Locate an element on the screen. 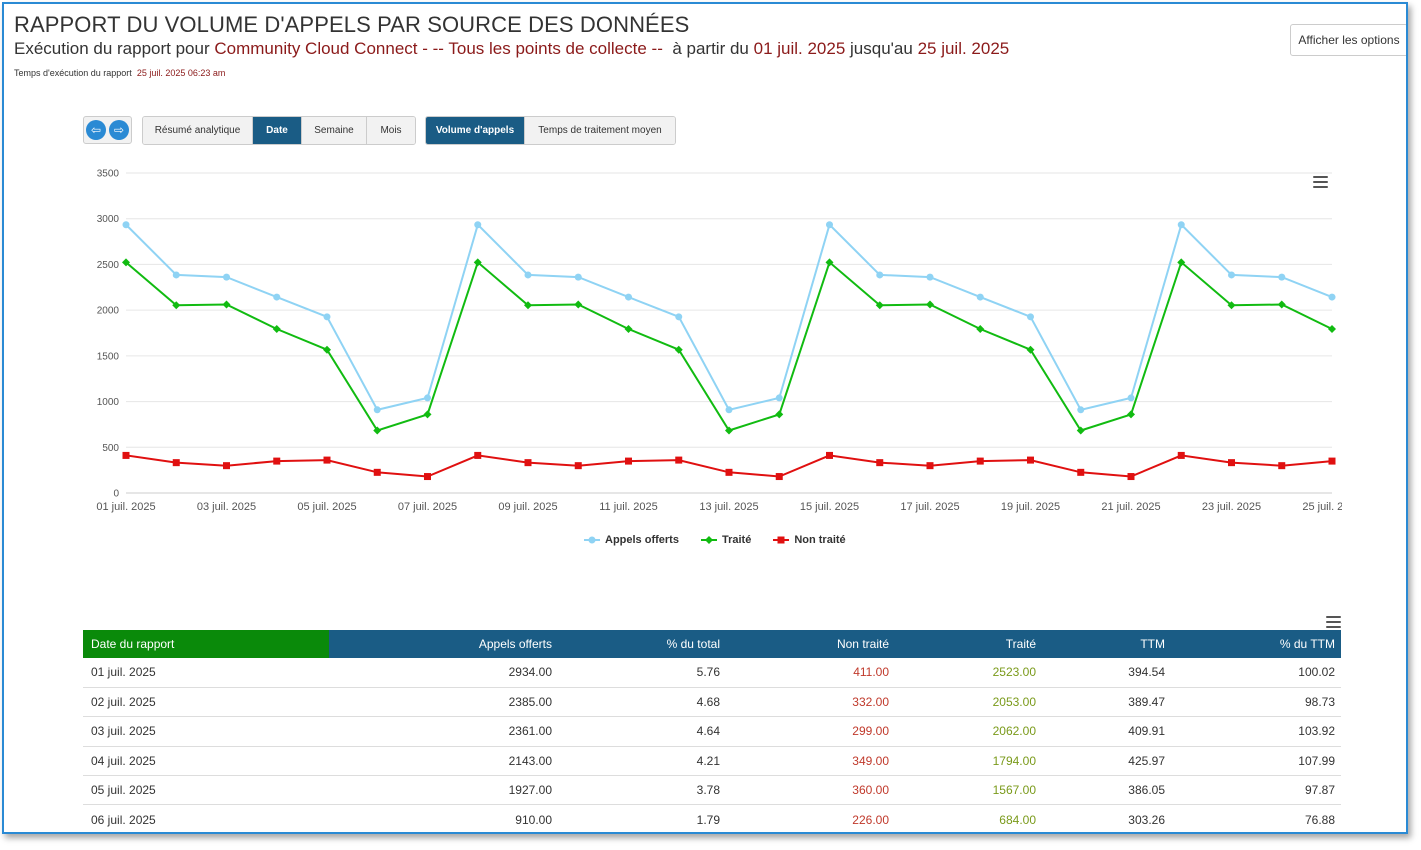  column-header-report-date: Date du rapport is located at coordinates (206, 644).